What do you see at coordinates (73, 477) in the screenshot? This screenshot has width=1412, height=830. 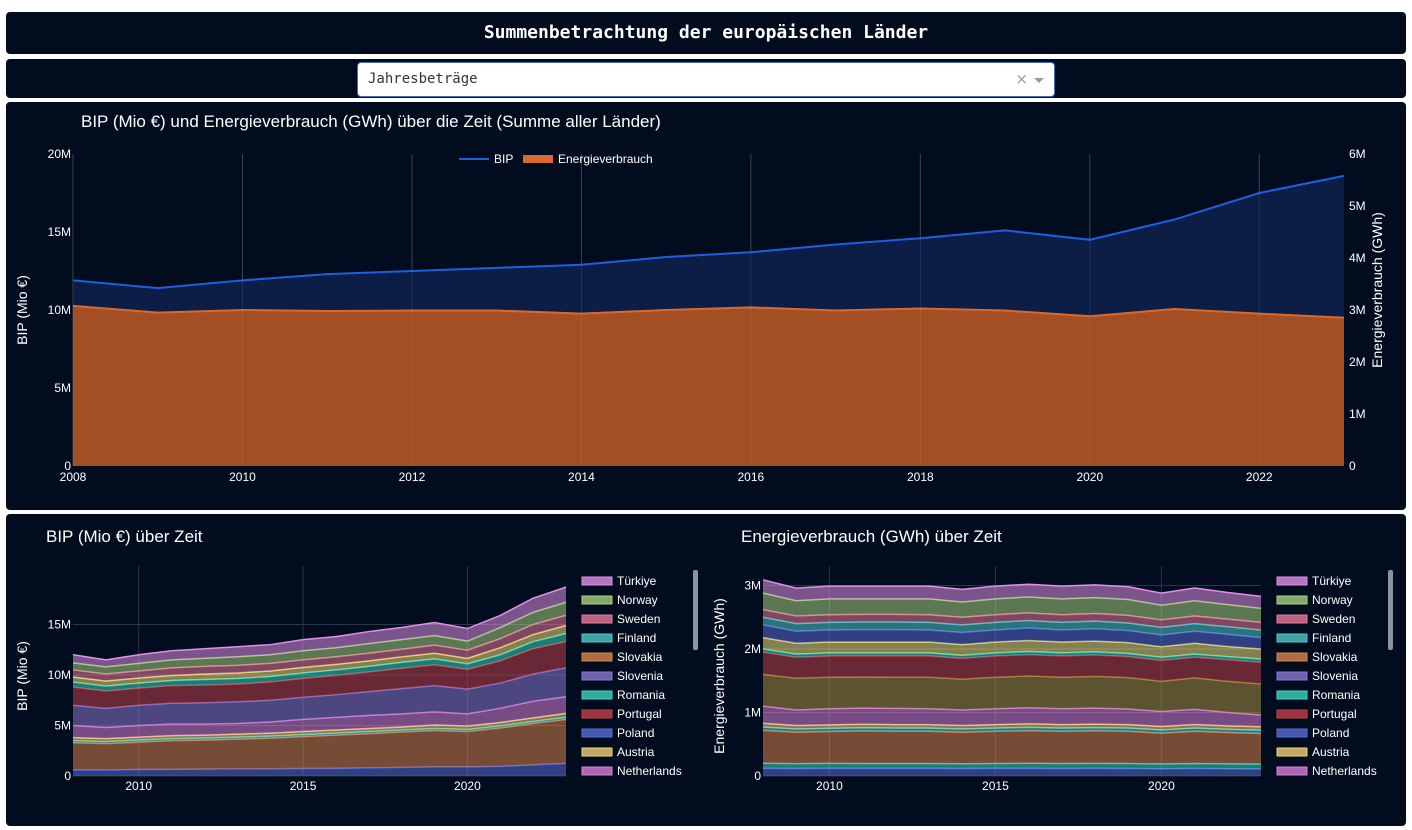 I see `x-tick-label: 2008` at bounding box center [73, 477].